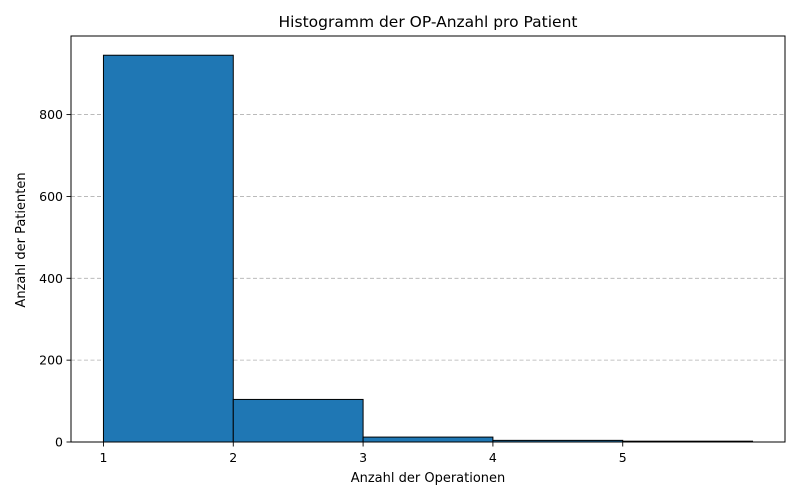 The height and width of the screenshot is (500, 800). Describe the element at coordinates (59, 442) in the screenshot. I see `y-tick-label: 0` at that location.